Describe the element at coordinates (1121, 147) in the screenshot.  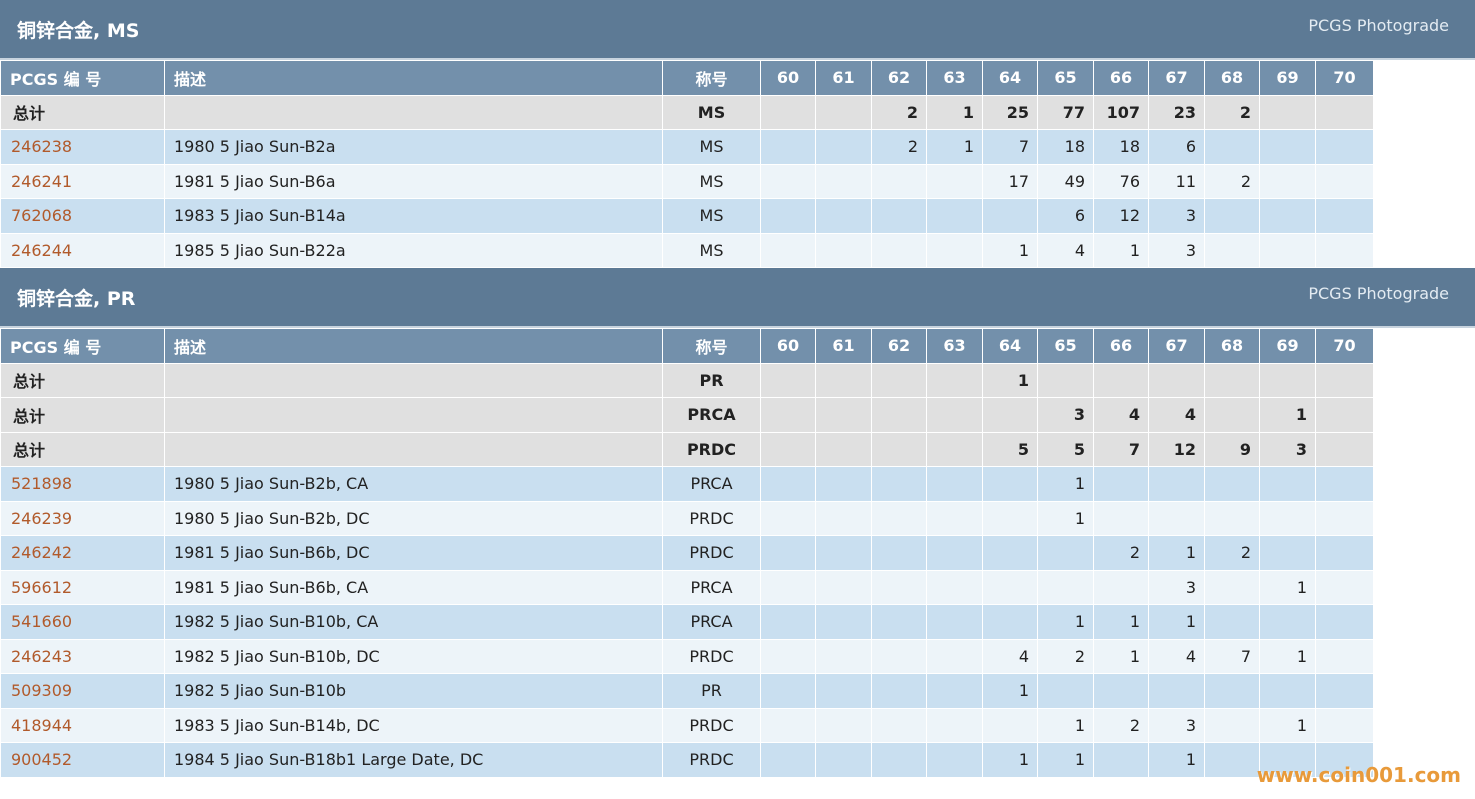
I see `grade-count: 18` at that location.